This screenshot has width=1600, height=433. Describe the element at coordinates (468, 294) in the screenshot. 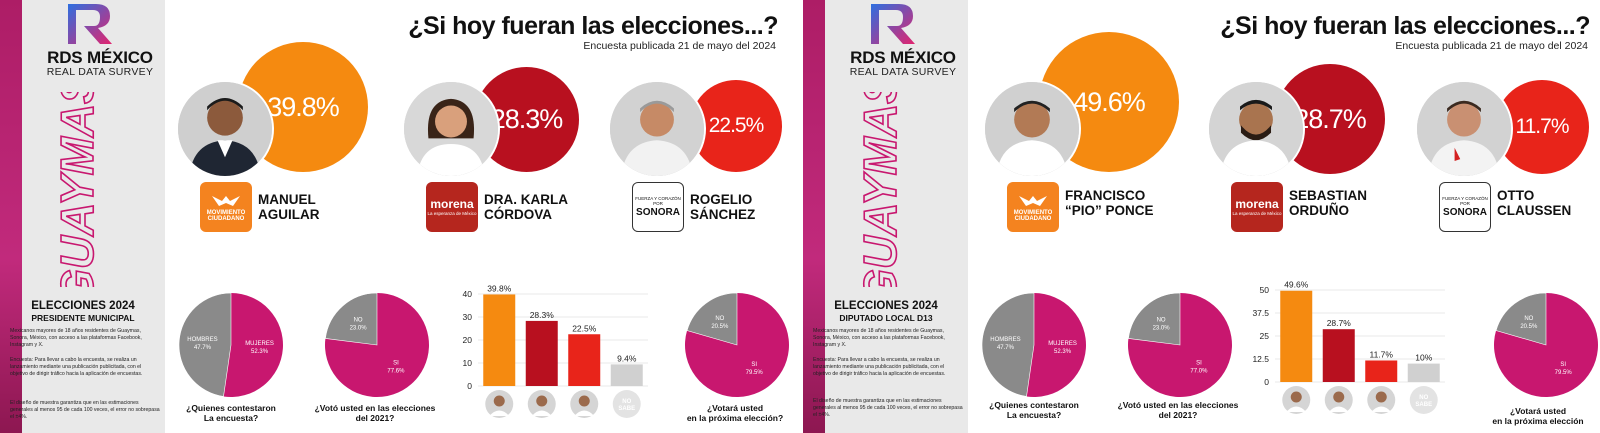

I see `y-tick-label: 40` at that location.